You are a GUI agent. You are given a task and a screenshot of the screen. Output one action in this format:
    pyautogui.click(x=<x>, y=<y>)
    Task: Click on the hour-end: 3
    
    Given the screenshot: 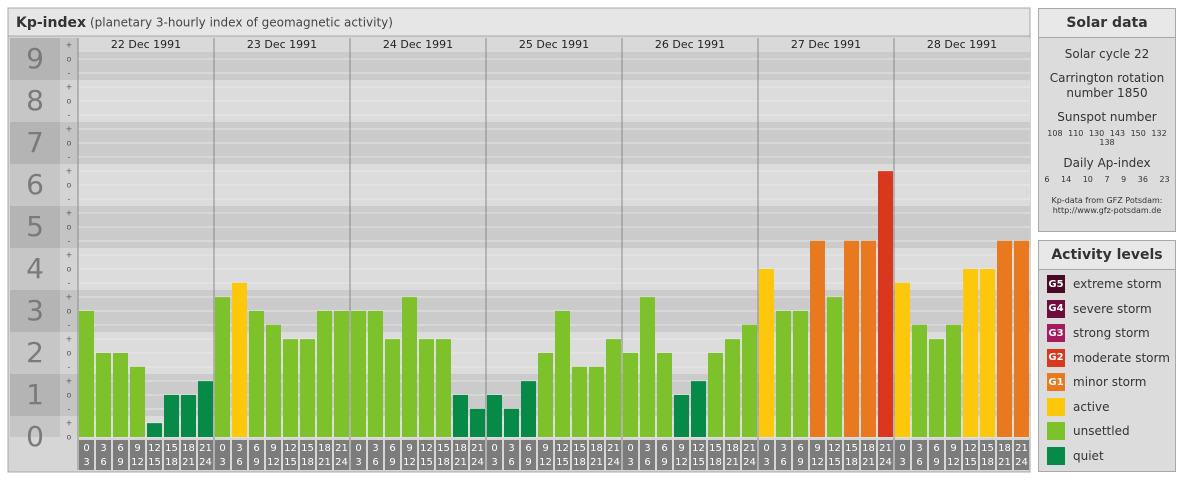 What is the action you would take?
    pyautogui.click(x=222, y=462)
    